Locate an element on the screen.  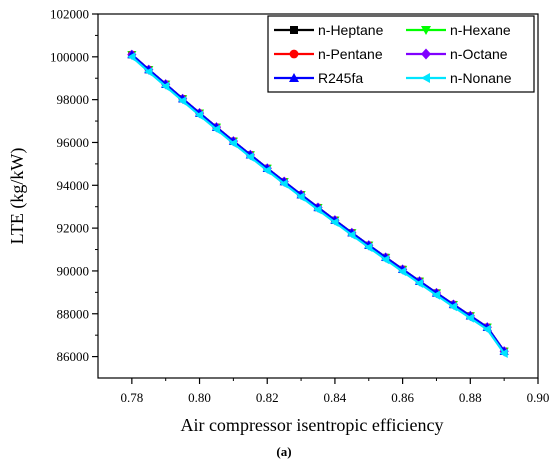
legend-item: n-Nonane is located at coordinates (459, 78).